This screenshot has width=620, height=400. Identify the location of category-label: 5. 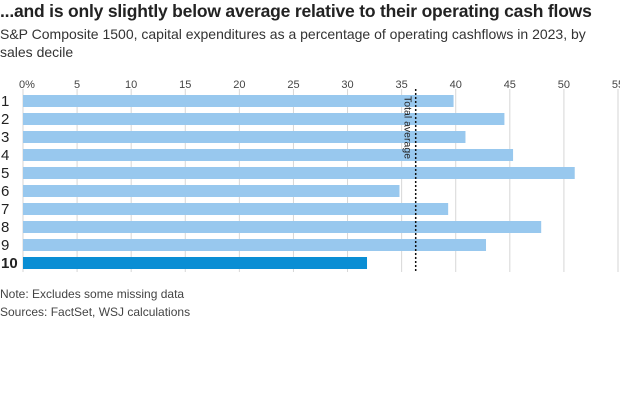
(5, 173).